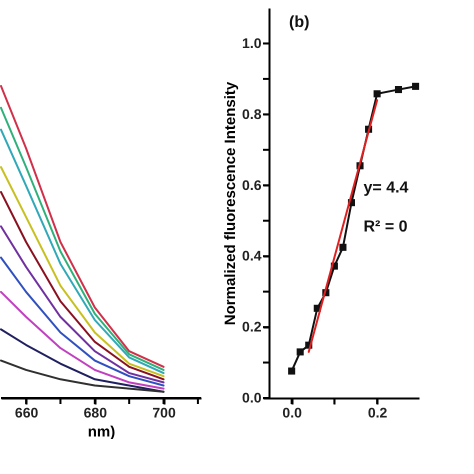 The height and width of the screenshot is (474, 474). I want to click on y-tick-label: 0.0, so click(252, 398).